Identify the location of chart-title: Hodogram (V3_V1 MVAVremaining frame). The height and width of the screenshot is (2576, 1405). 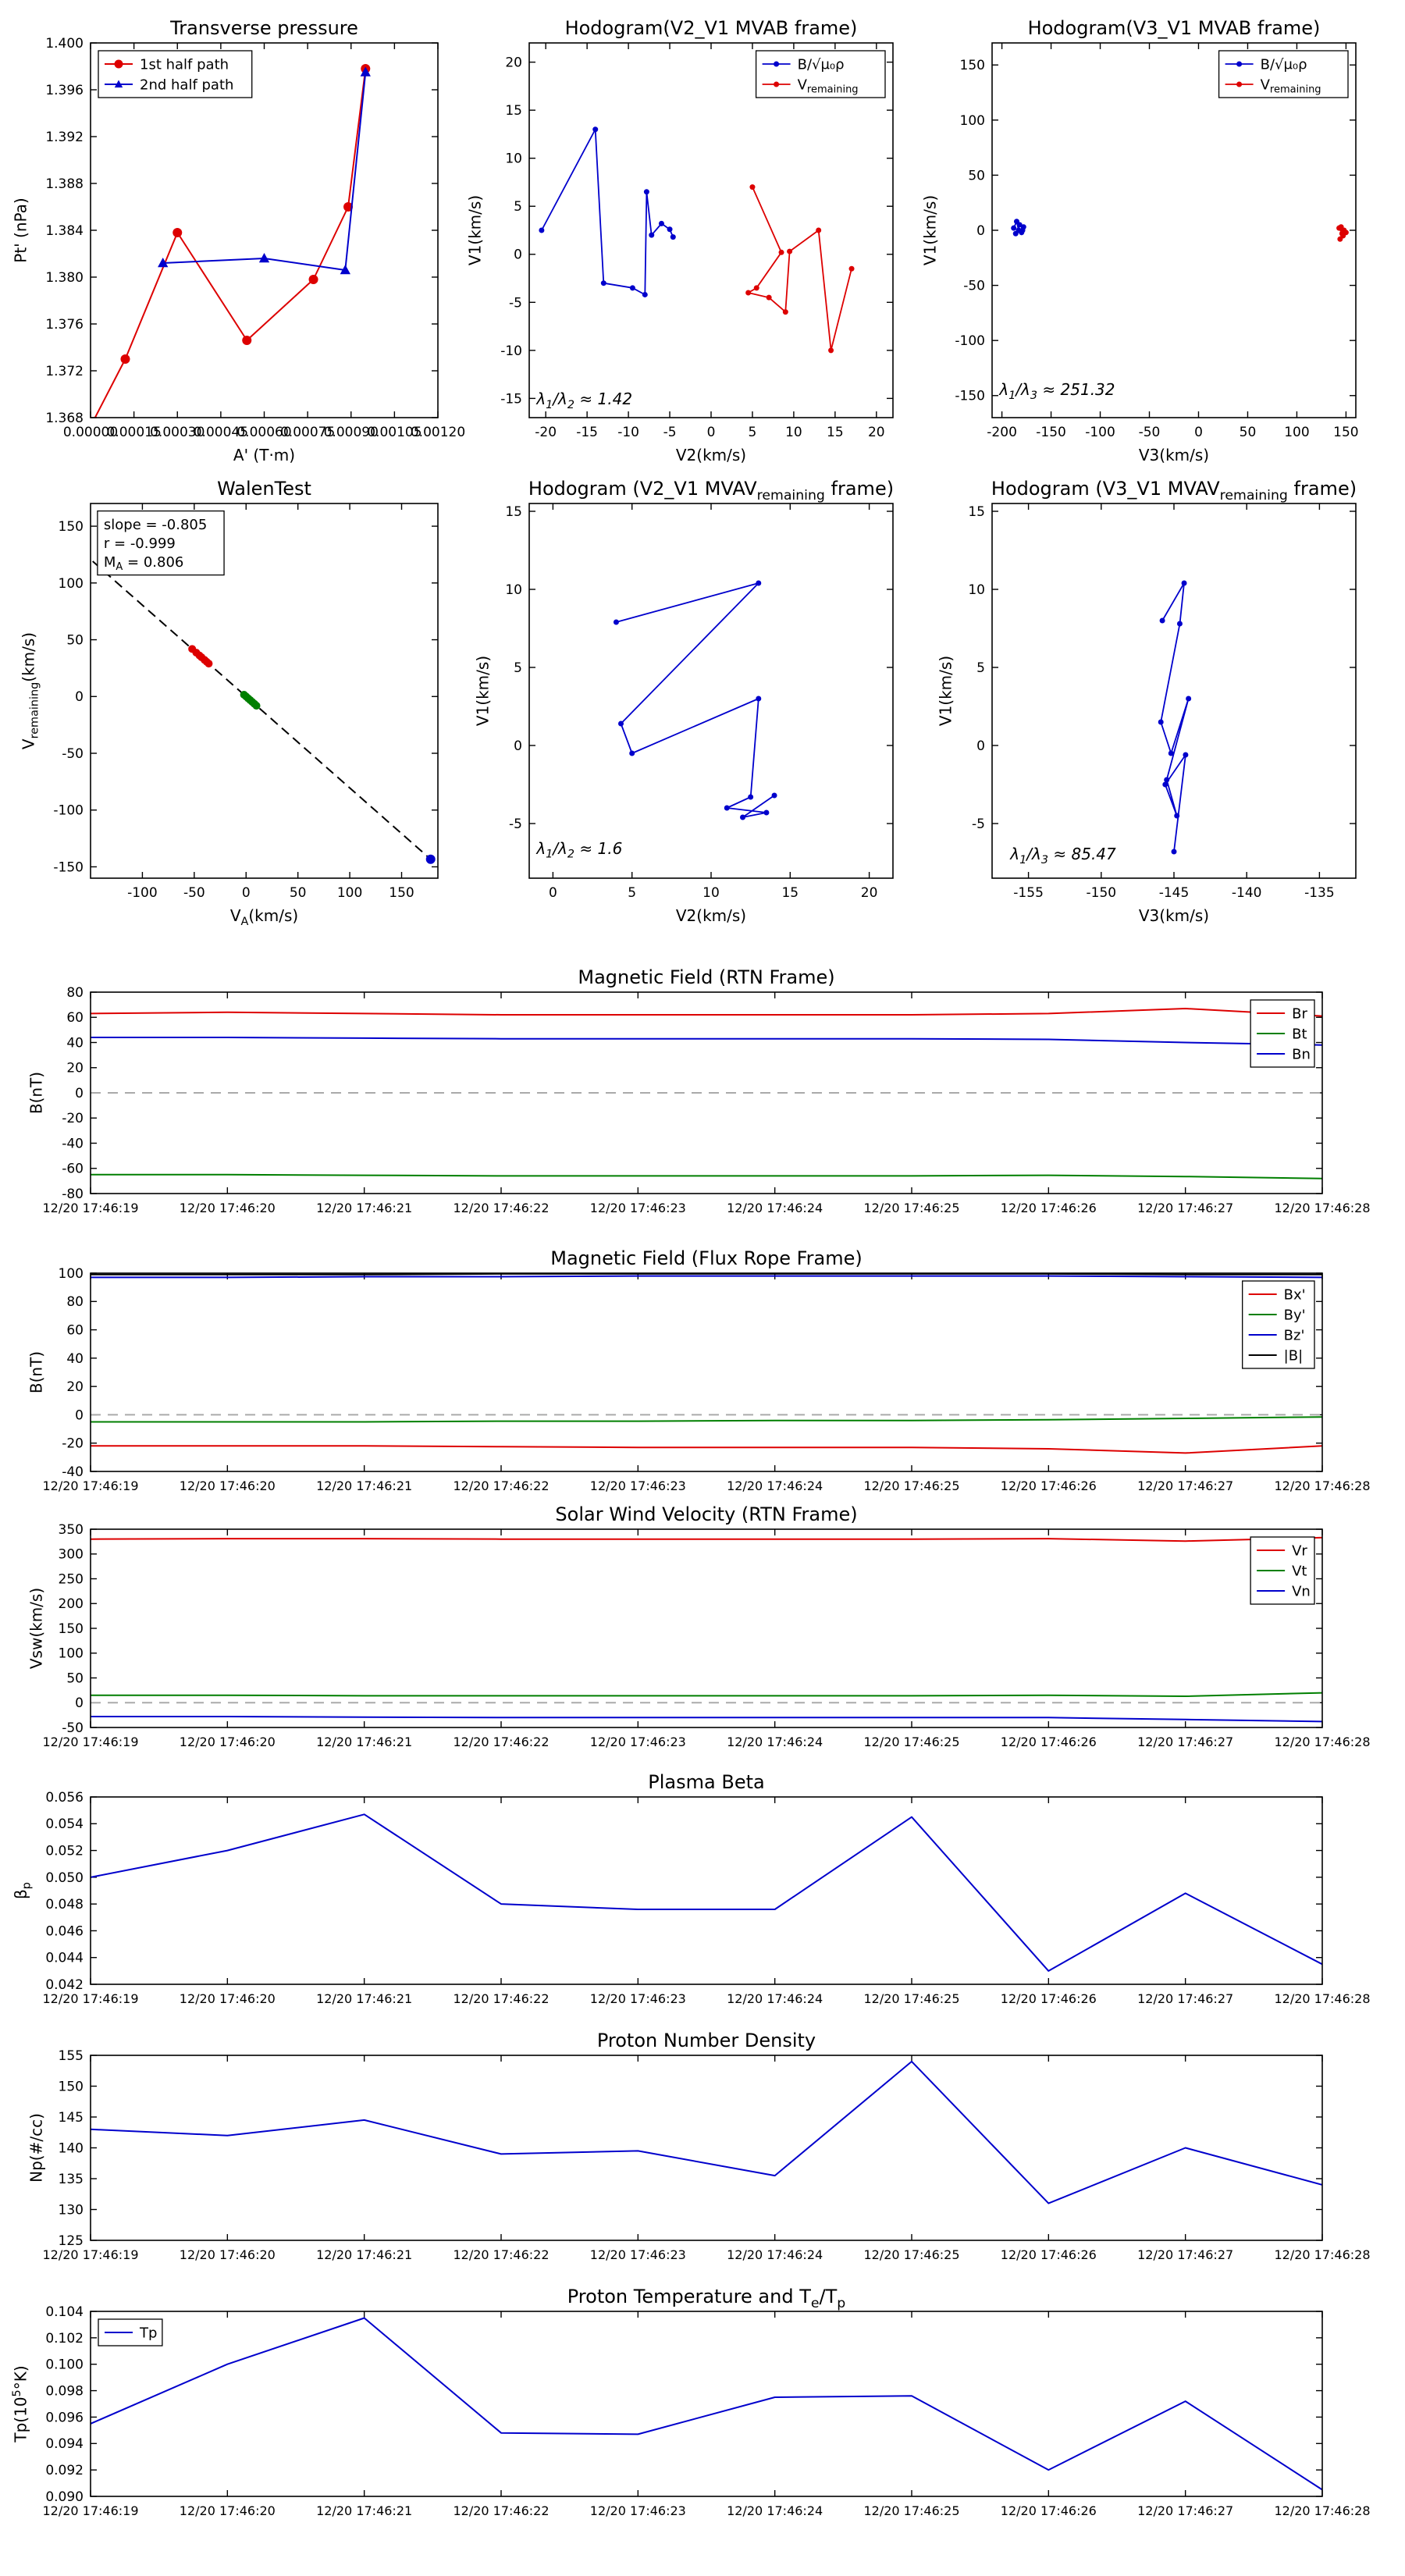
(1174, 490).